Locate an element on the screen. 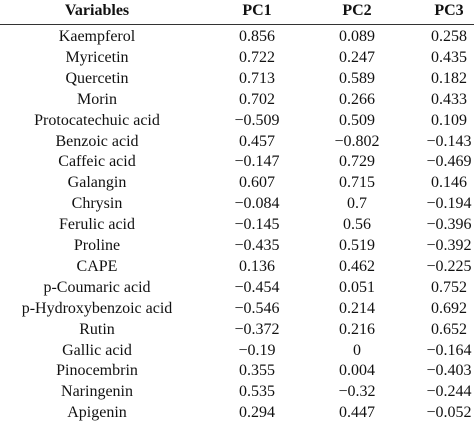  loading-value: −0.546 is located at coordinates (257, 308).